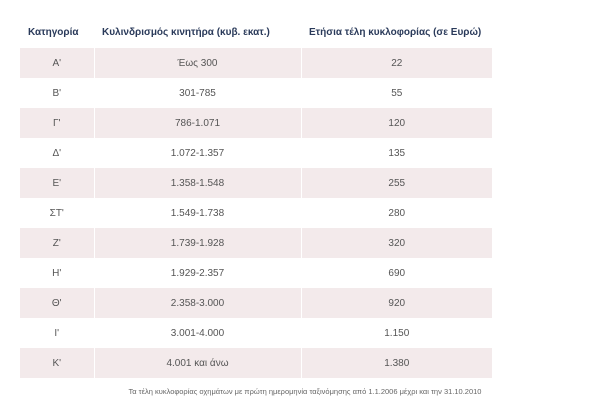 This screenshot has width=610, height=412. Describe the element at coordinates (197, 363) in the screenshot. I see `engine-capacity-cell: 4.001 και άνω` at that location.